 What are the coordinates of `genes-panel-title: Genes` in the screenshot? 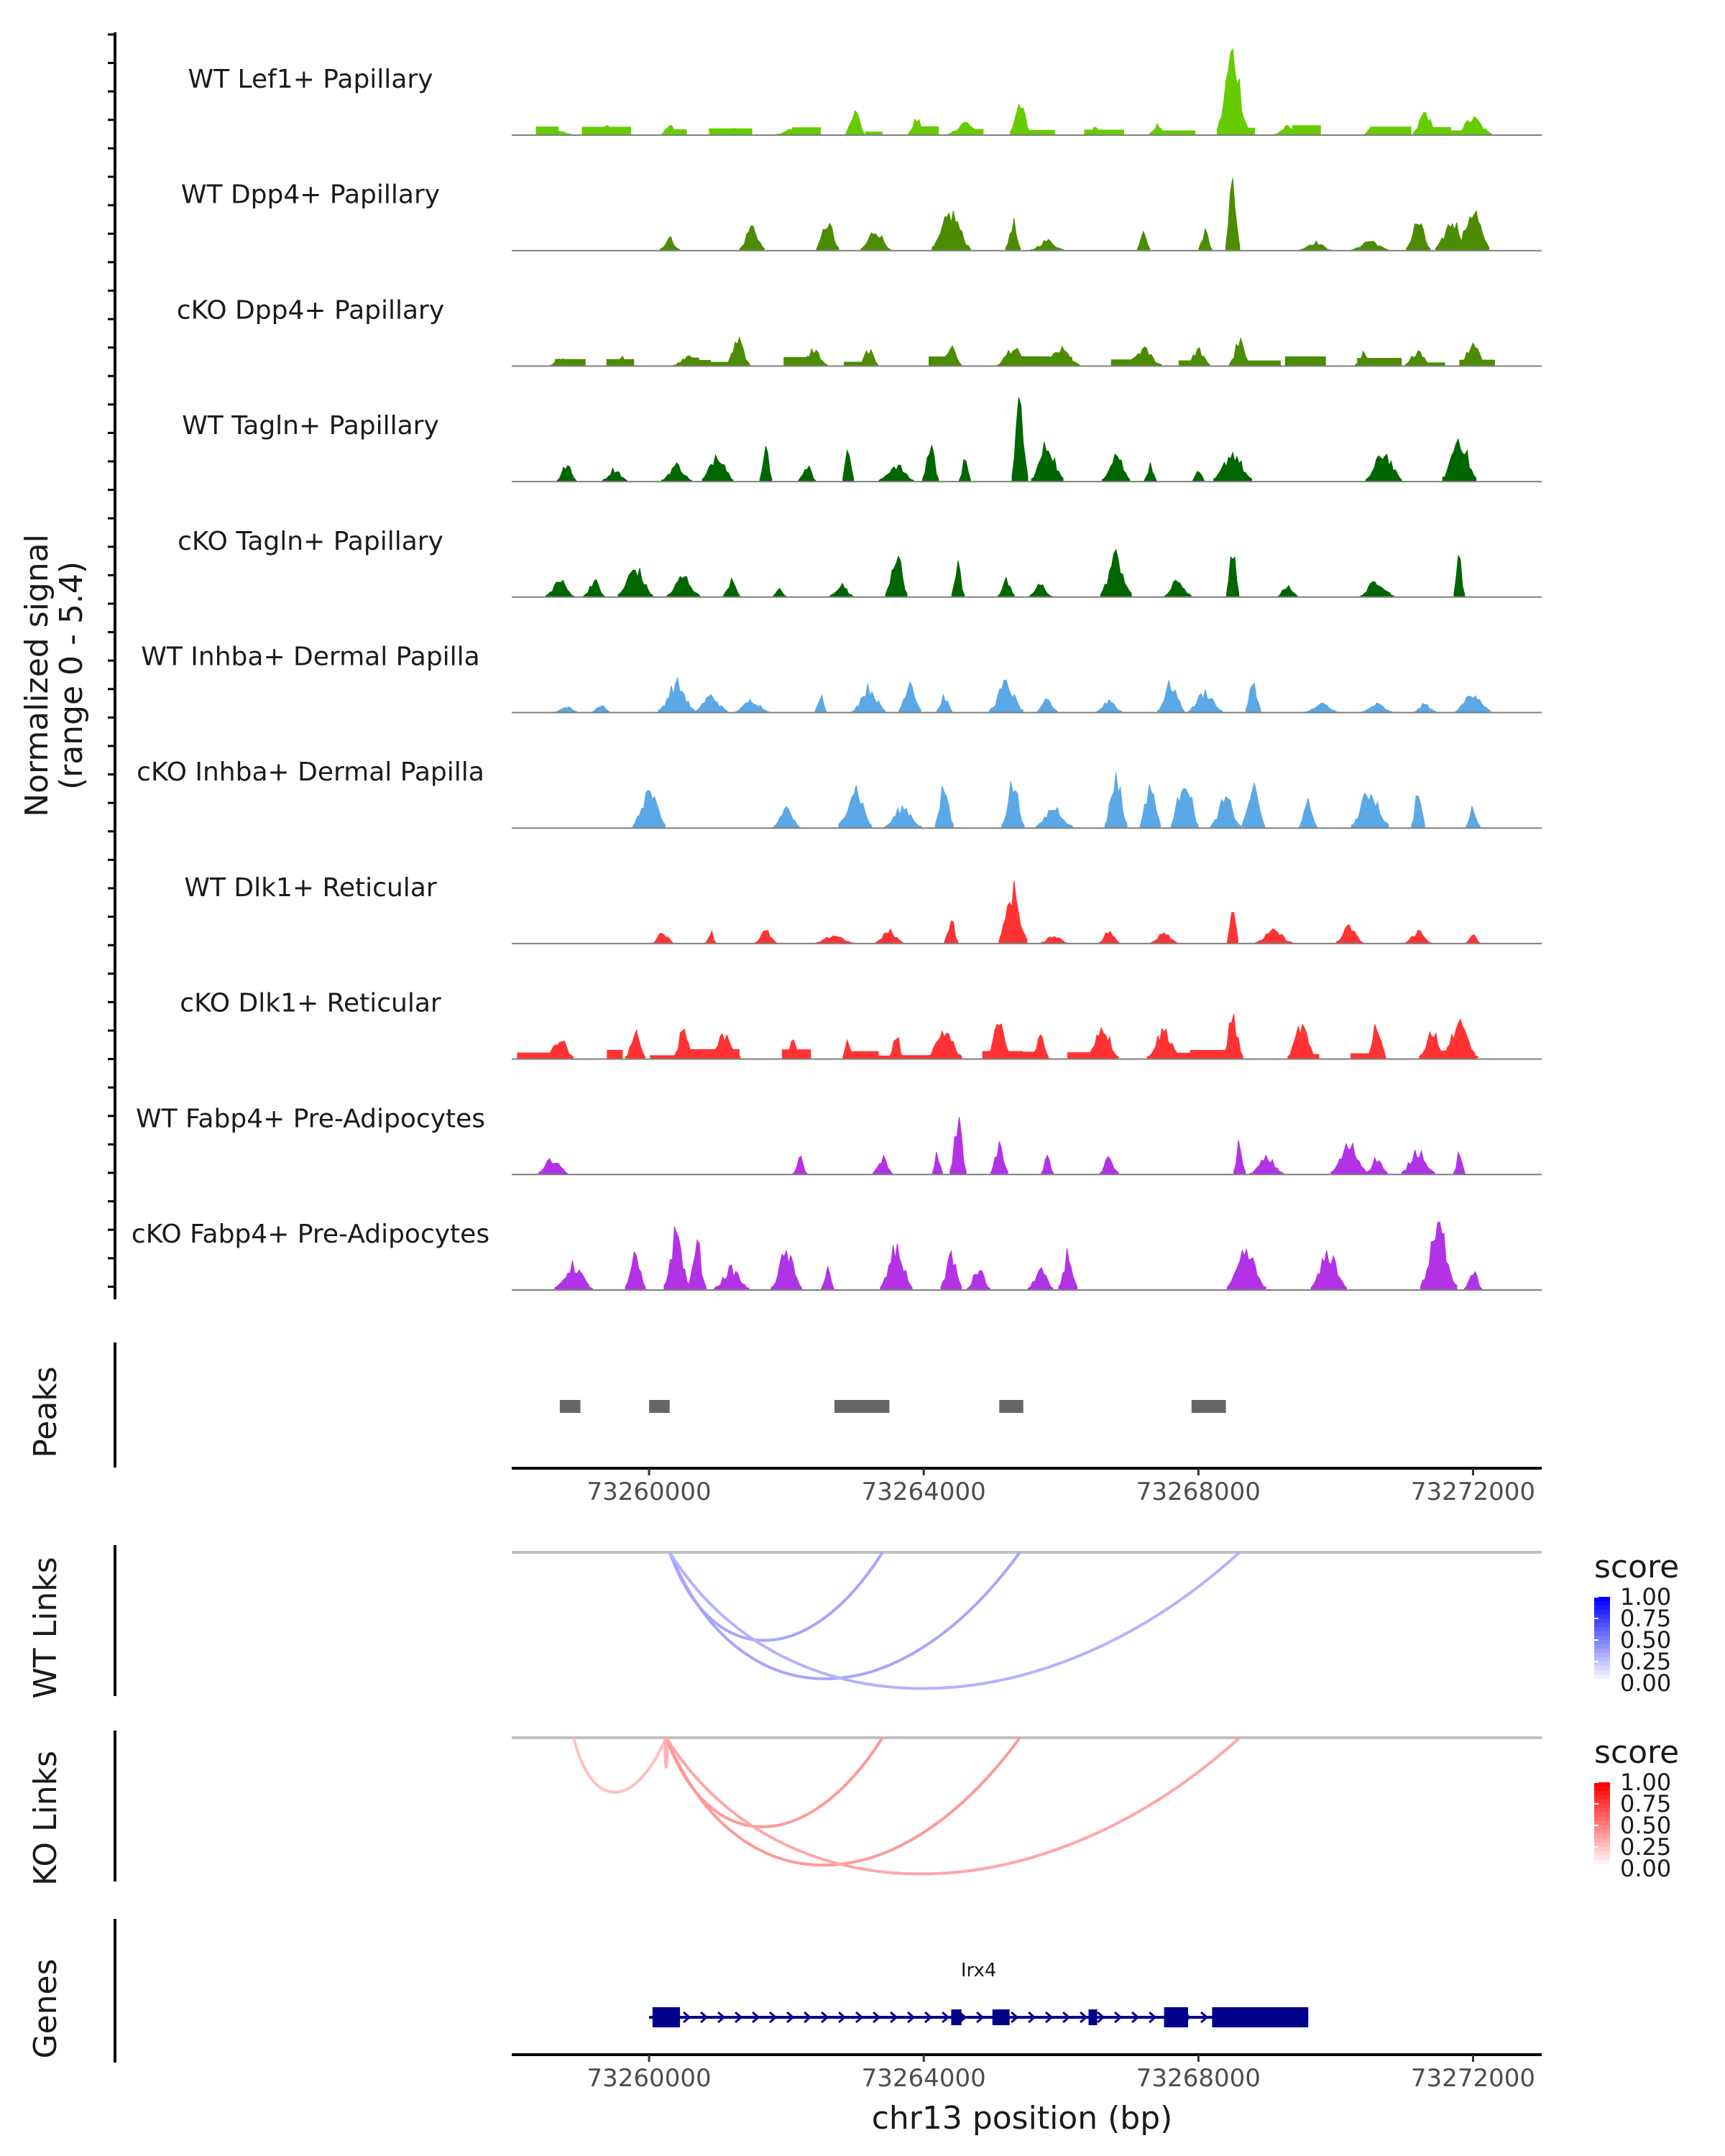 It's located at (45, 2008).